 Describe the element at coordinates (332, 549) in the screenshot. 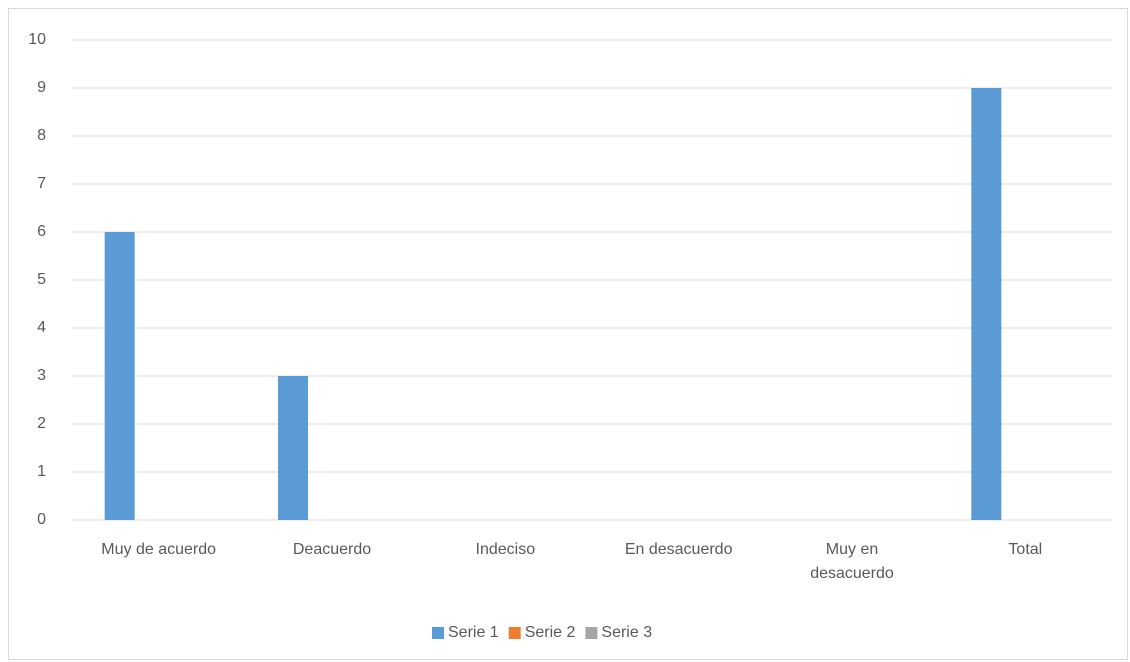

I see `x-tick-label: Deacuerdo` at that location.